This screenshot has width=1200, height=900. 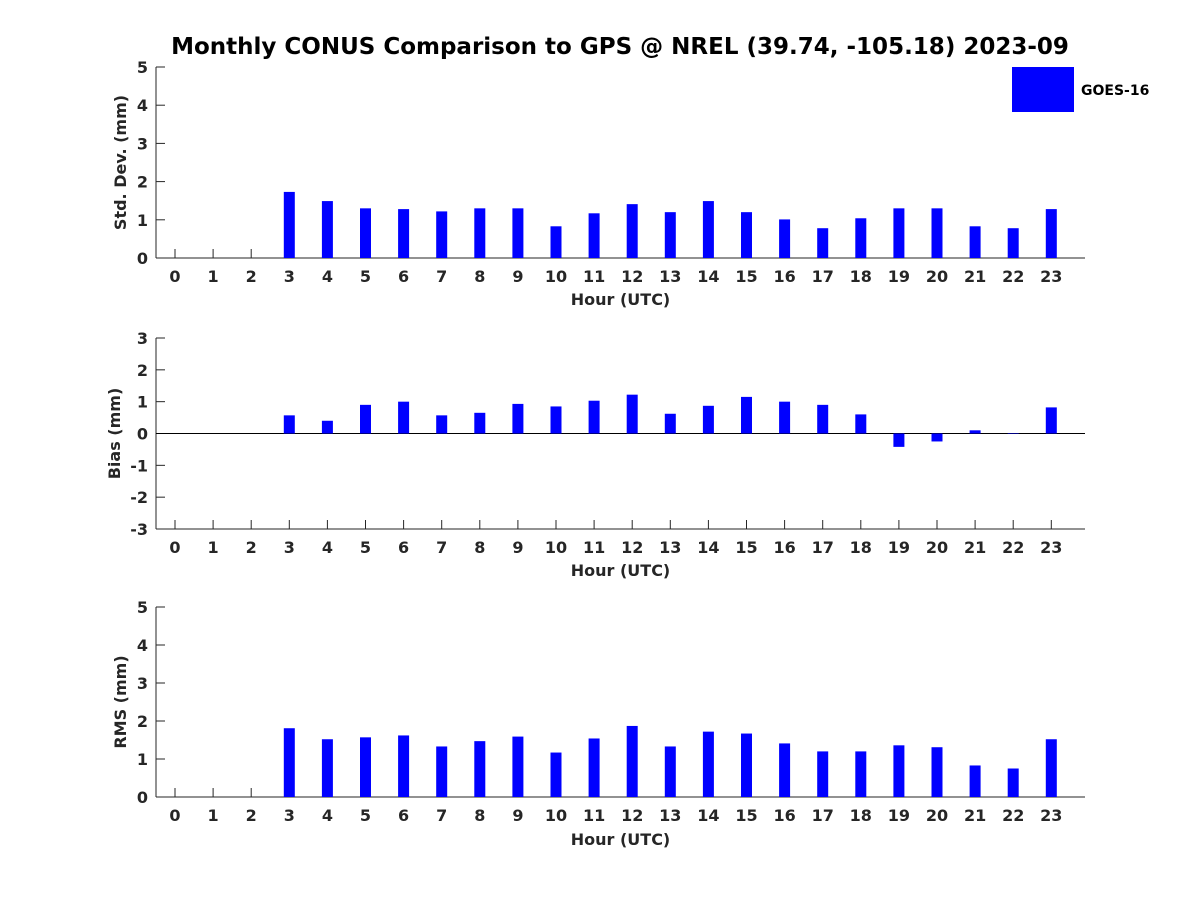 I want to click on x-tick-label: 19, so click(x=899, y=276).